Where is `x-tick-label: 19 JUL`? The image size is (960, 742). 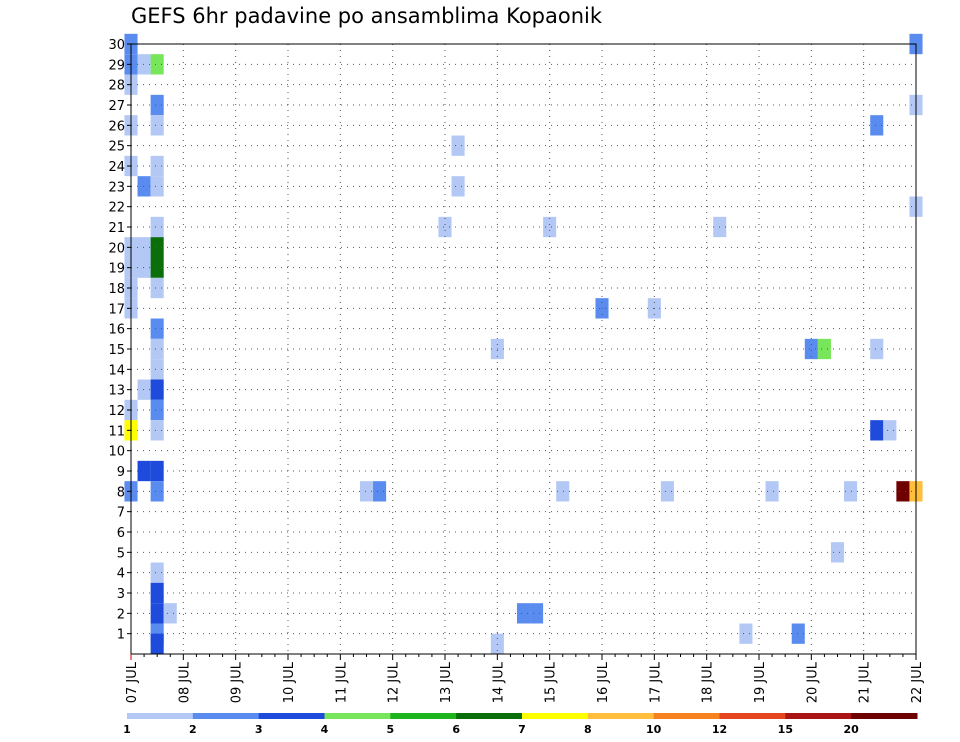 x-tick-label: 19 JUL is located at coordinates (760, 682).